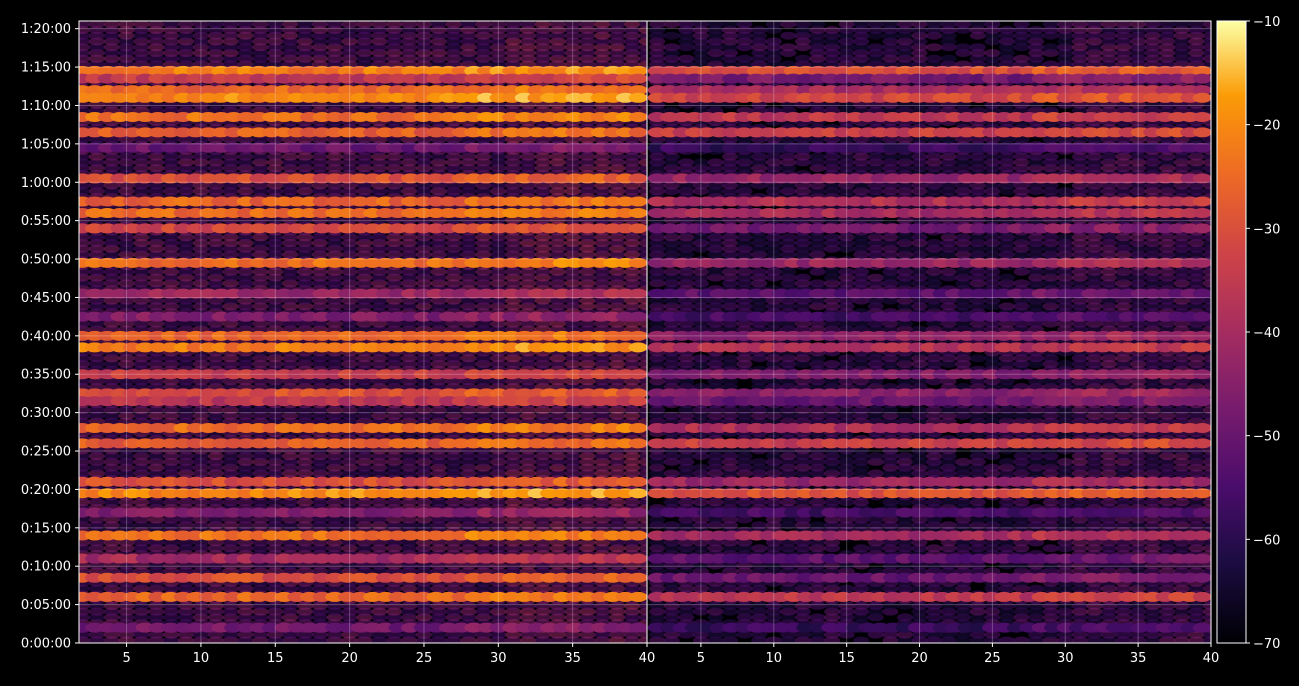 This screenshot has height=686, width=1299. Describe the element at coordinates (46, 413) in the screenshot. I see `y-tick-label: 0:30:00` at that location.